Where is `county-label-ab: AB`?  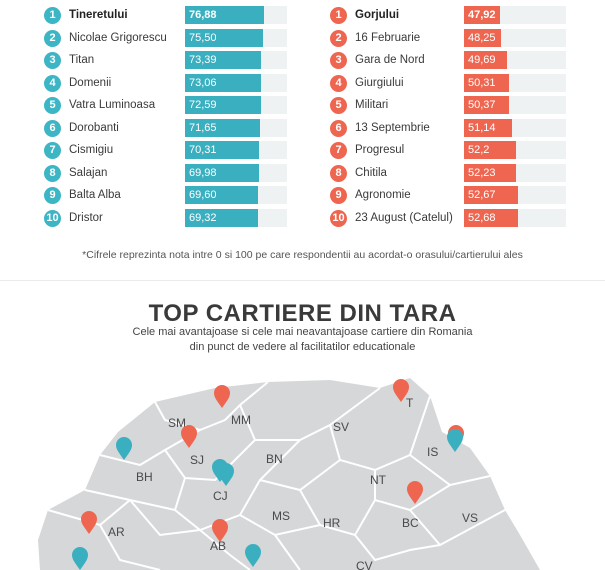 county-label-ab: AB is located at coordinates (218, 546).